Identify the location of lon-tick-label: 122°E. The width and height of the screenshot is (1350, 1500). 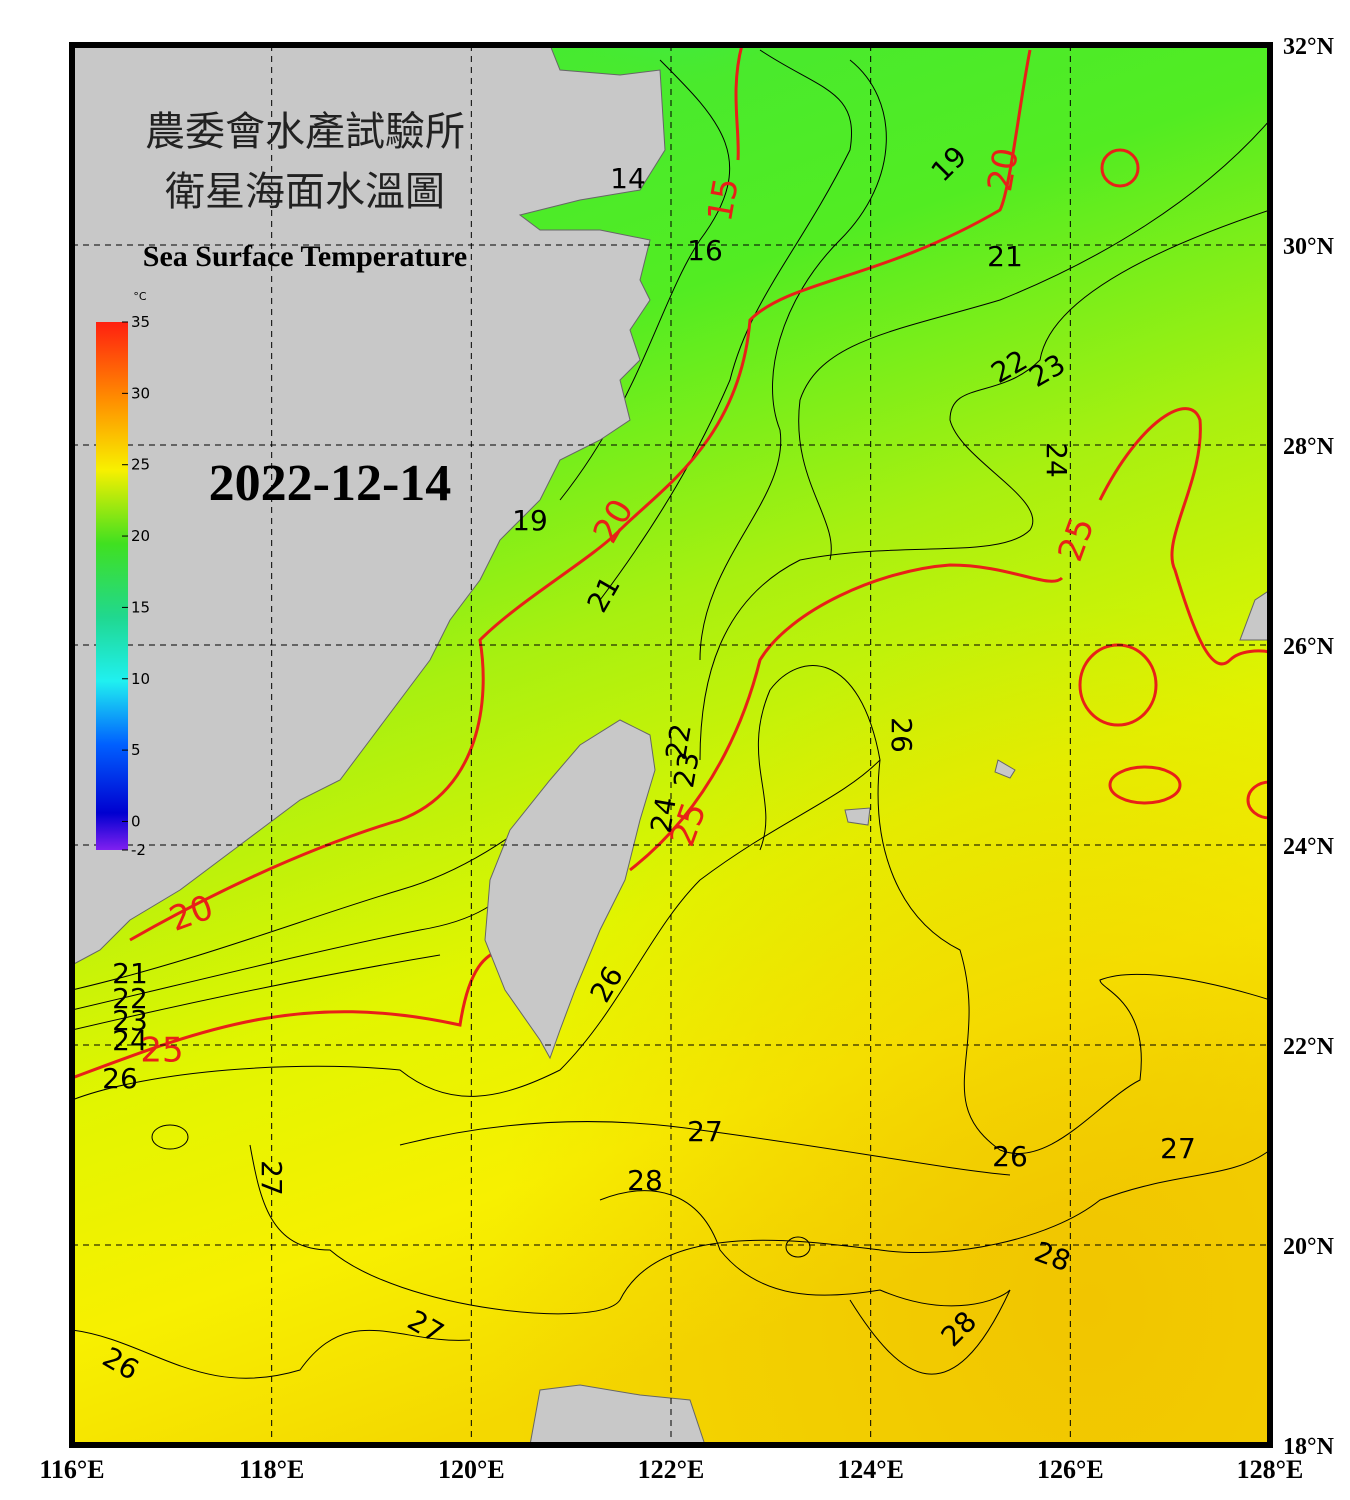
(671, 1469).